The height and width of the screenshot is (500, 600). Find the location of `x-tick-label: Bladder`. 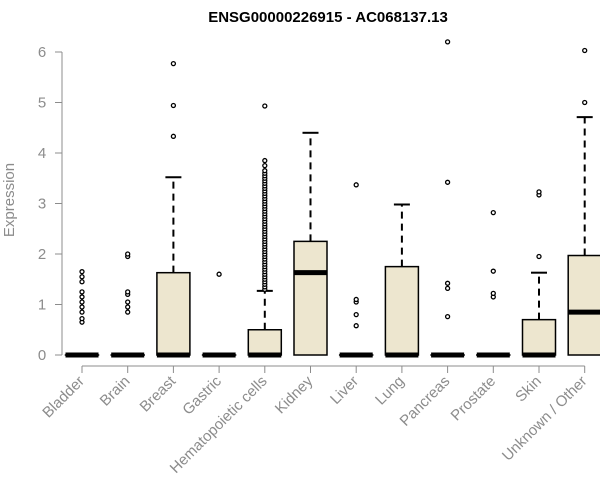

x-tick-label: Bladder is located at coordinates (63, 397).